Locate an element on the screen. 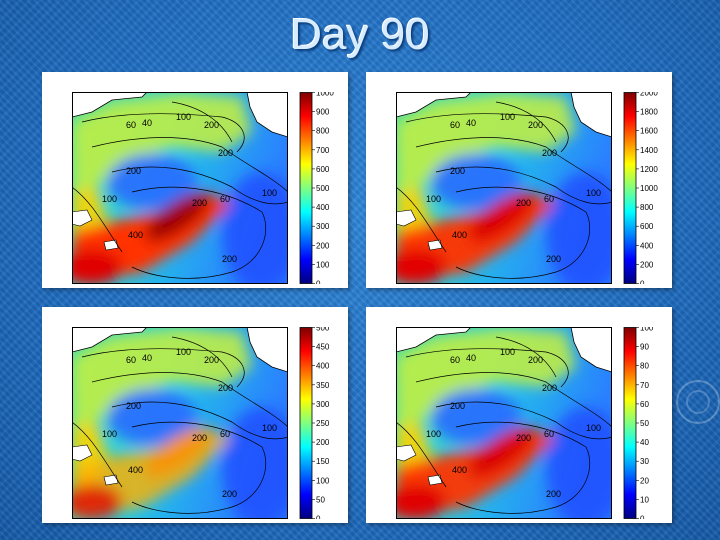  colorbar-tick-label: 60 is located at coordinates (644, 404).